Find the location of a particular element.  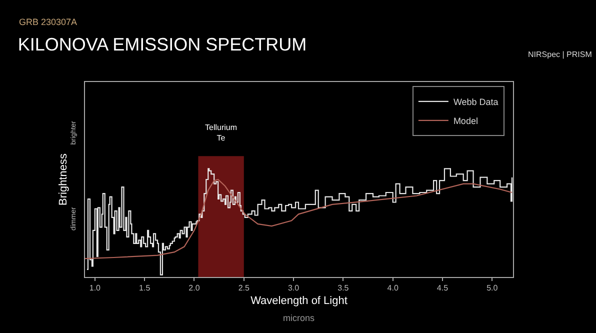

text: NIRSpec | PRISM is located at coordinates (560, 54).